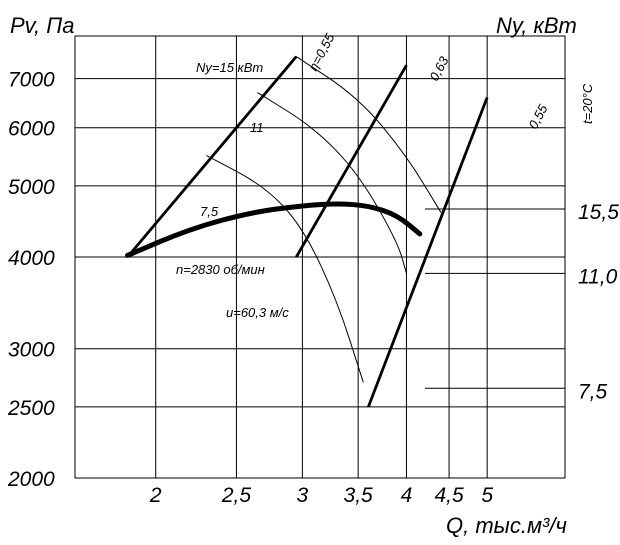 The height and width of the screenshot is (545, 620). I want to click on x-tick-label: 5, so click(487, 495).